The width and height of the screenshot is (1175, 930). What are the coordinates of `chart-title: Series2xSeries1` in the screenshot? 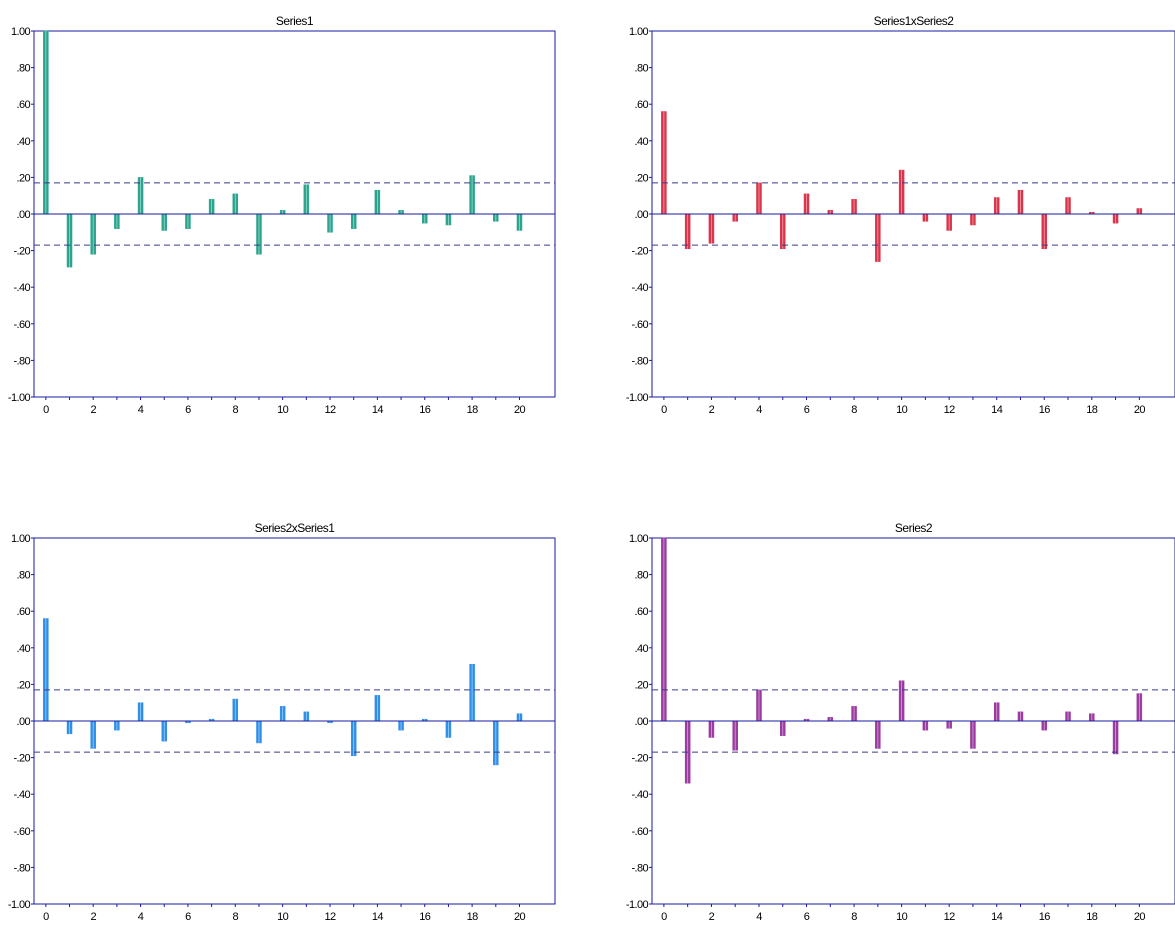 It's located at (295, 528).